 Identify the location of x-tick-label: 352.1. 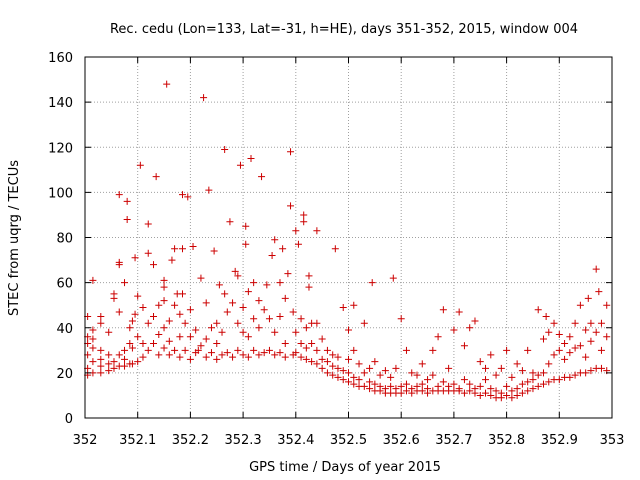
(137, 440).